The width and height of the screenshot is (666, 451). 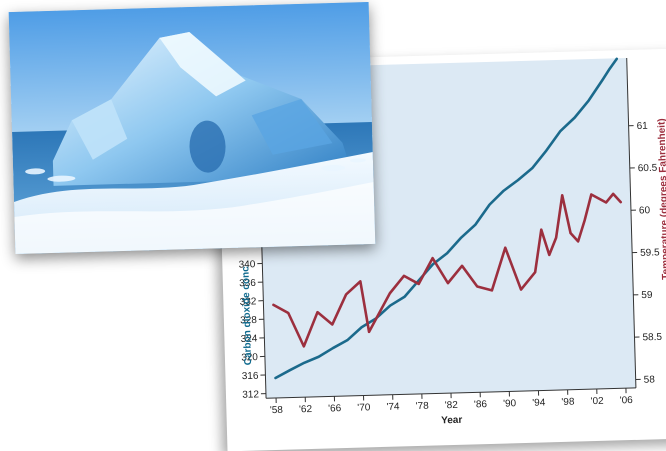 I want to click on right-tick-label: 59.5, so click(x=650, y=253).